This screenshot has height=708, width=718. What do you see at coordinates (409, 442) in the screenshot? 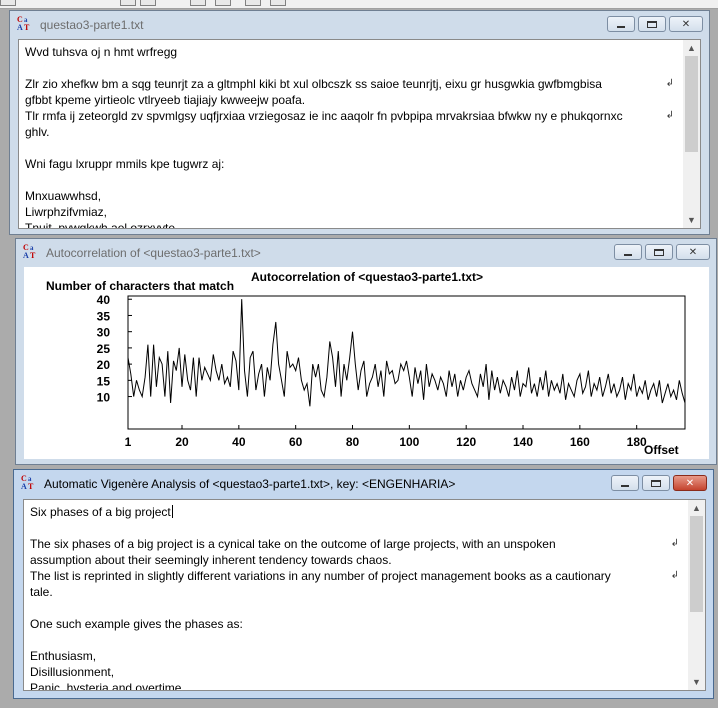
I see `x-tick-label: 100` at bounding box center [409, 442].